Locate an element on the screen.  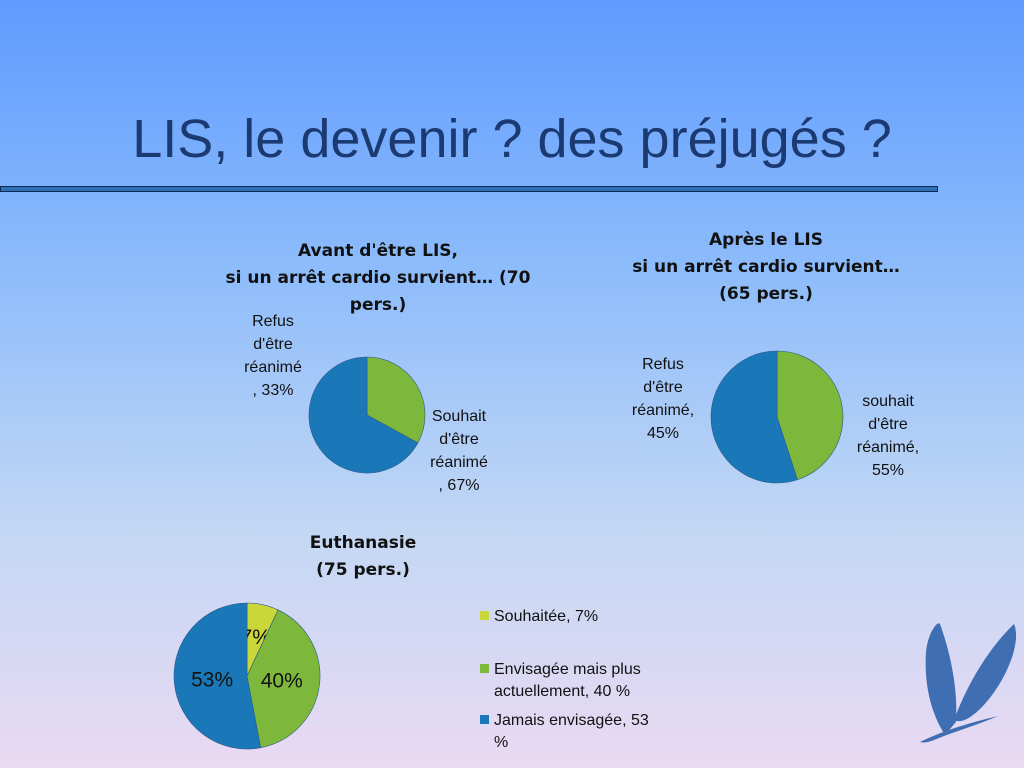
legend-line: % is located at coordinates (501, 742).